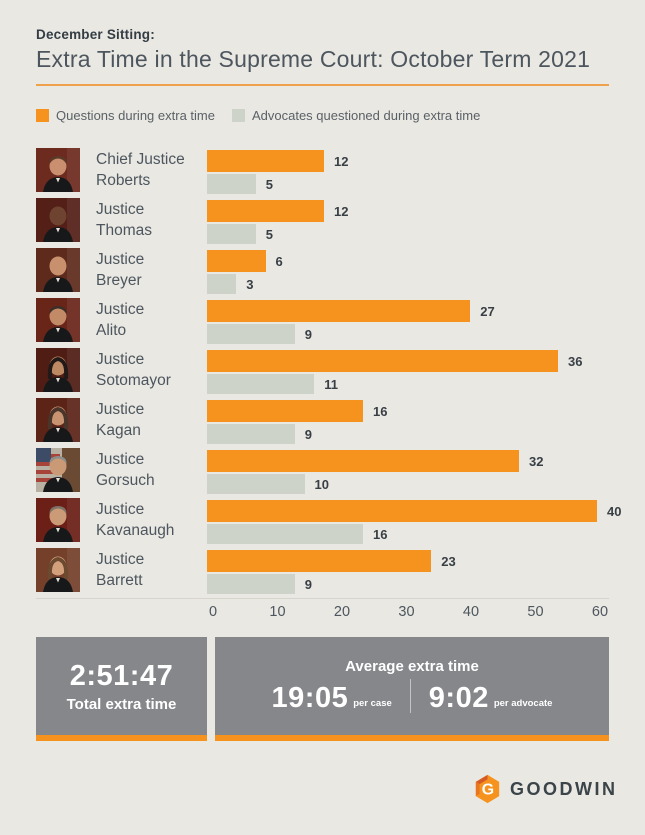  Describe the element at coordinates (120, 270) in the screenshot. I see `justice-name: Justice Breyer` at that location.